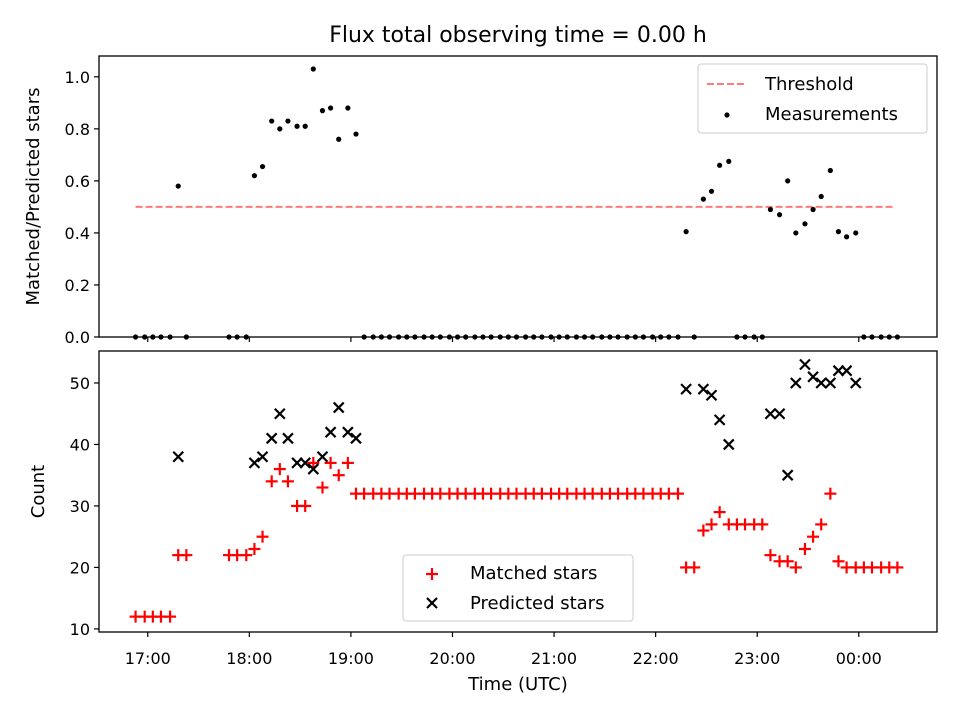 This screenshot has width=960, height=720. What do you see at coordinates (33, 197) in the screenshot?
I see `ratio-y-axis-label: Matched/Predicted stars` at bounding box center [33, 197].